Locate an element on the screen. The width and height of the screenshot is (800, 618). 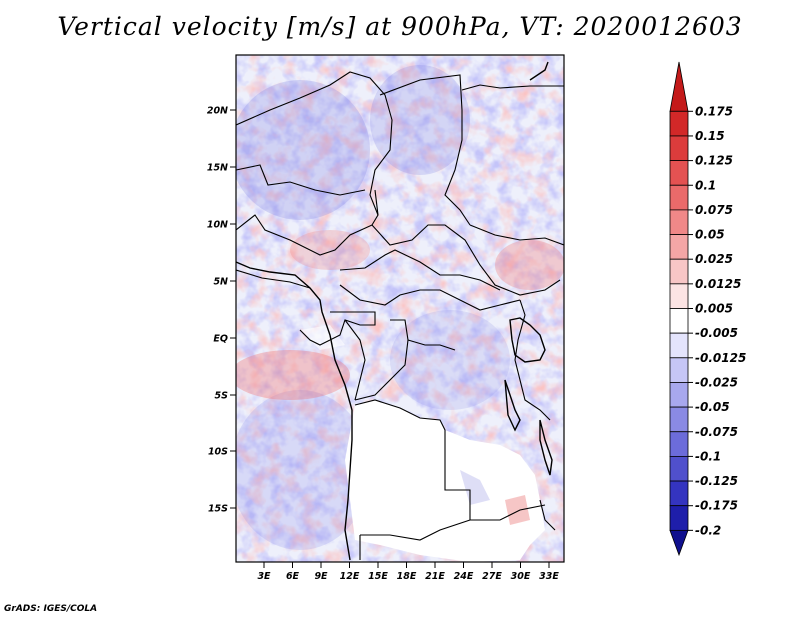
colorbar-label: 0.15 is located at coordinates (710, 136).